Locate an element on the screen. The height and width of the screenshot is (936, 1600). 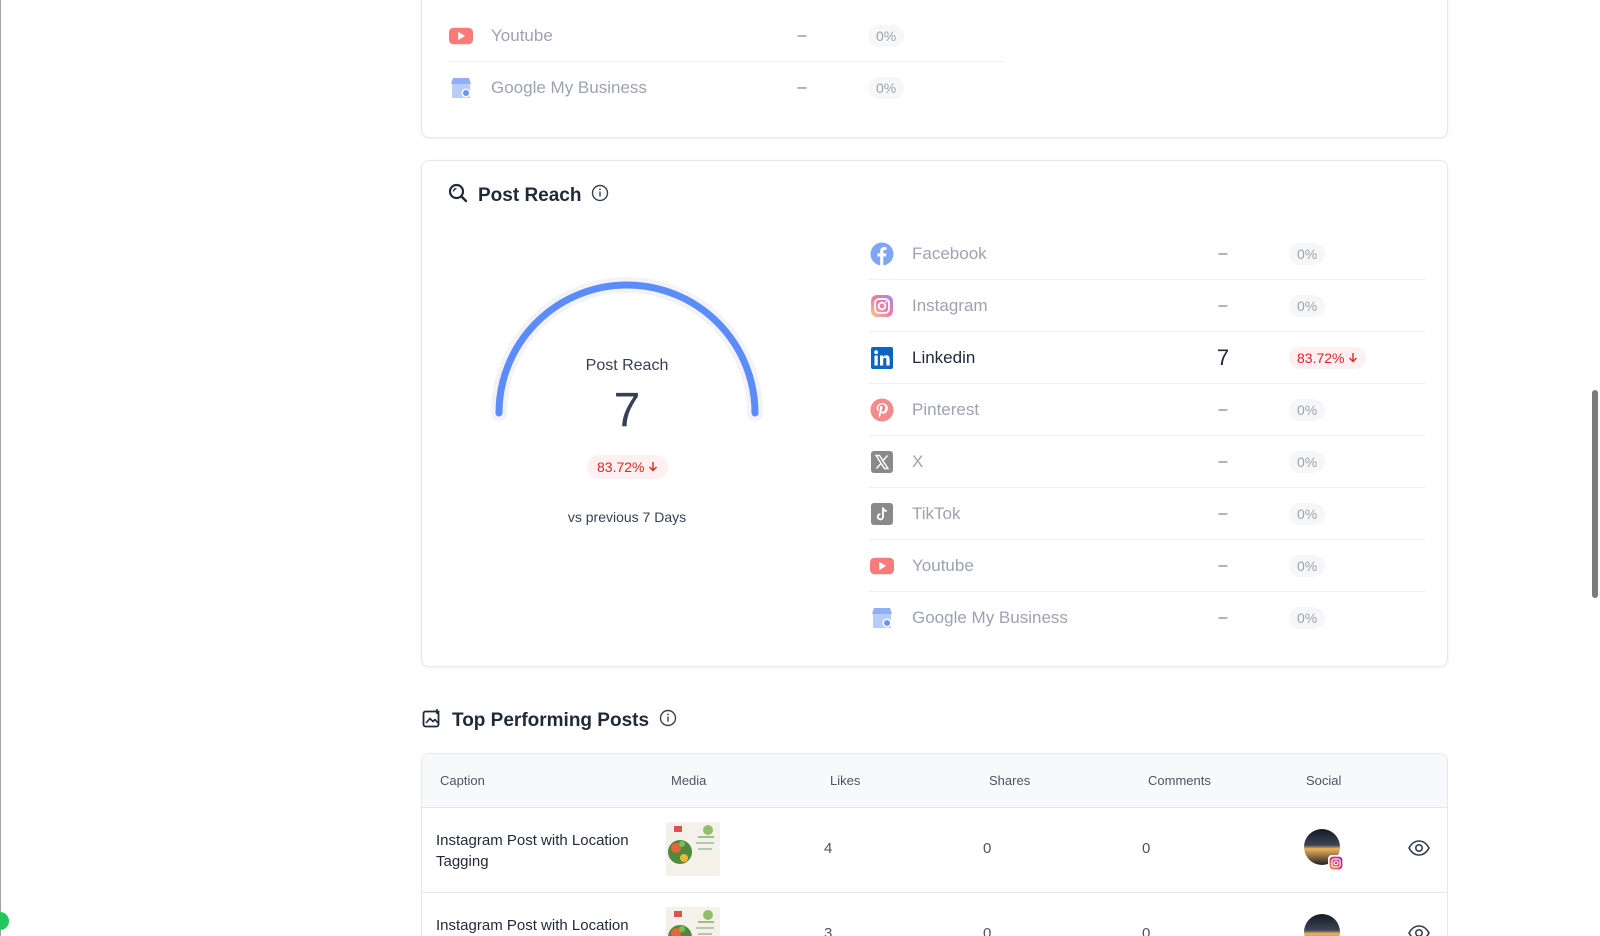
post-reach-gauge is located at coordinates (627, 349).